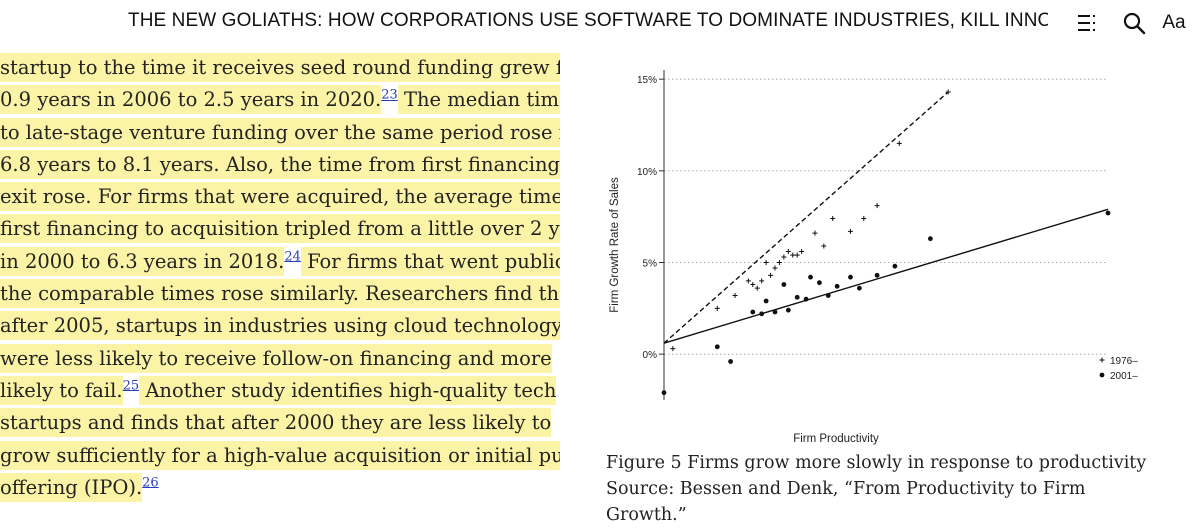 The image size is (1200, 528). Describe the element at coordinates (292, 257) in the screenshot. I see `footnote-link: 24` at that location.